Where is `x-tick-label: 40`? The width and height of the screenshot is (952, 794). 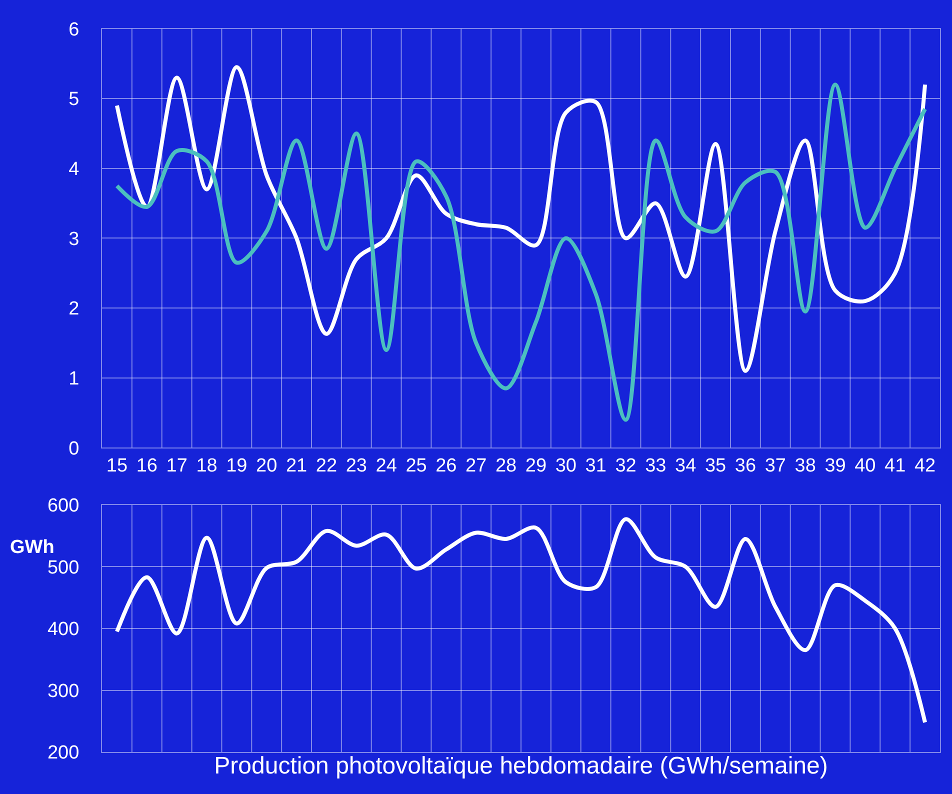 x-tick-label: 40 is located at coordinates (865, 465).